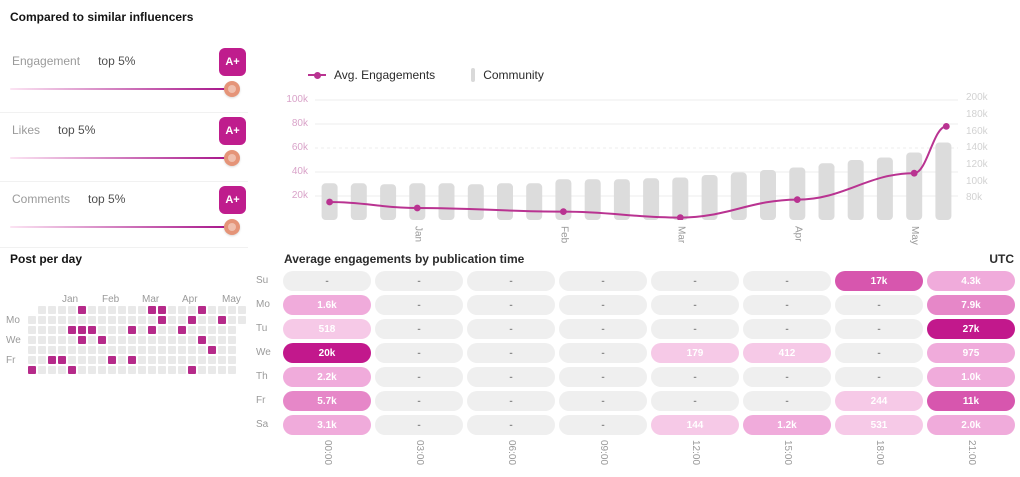 The image size is (1020, 477). I want to click on pub-time-cell: 17k, so click(879, 281).